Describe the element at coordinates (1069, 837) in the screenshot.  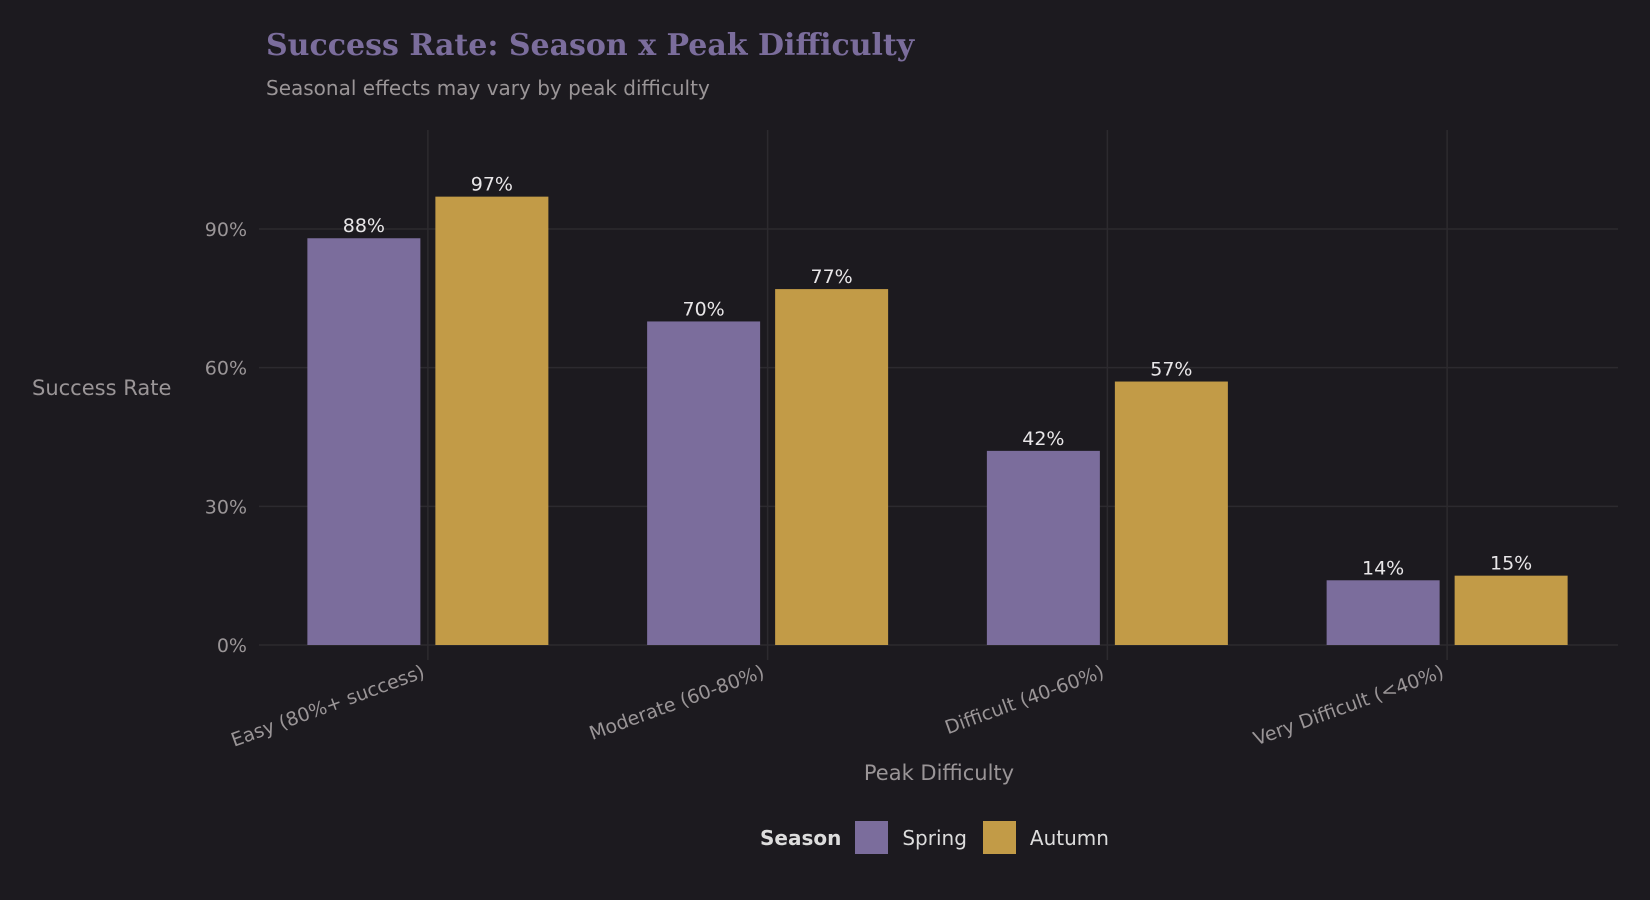
I see `legend-label-autumn: Autumn` at that location.